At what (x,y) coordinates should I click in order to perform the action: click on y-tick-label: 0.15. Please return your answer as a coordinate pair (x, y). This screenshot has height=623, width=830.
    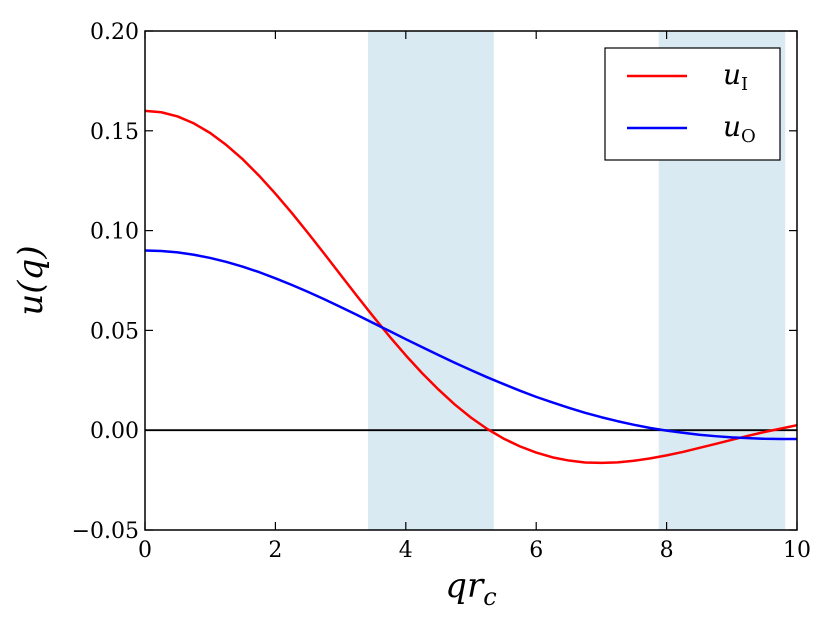
    Looking at the image, I should click on (114, 132).